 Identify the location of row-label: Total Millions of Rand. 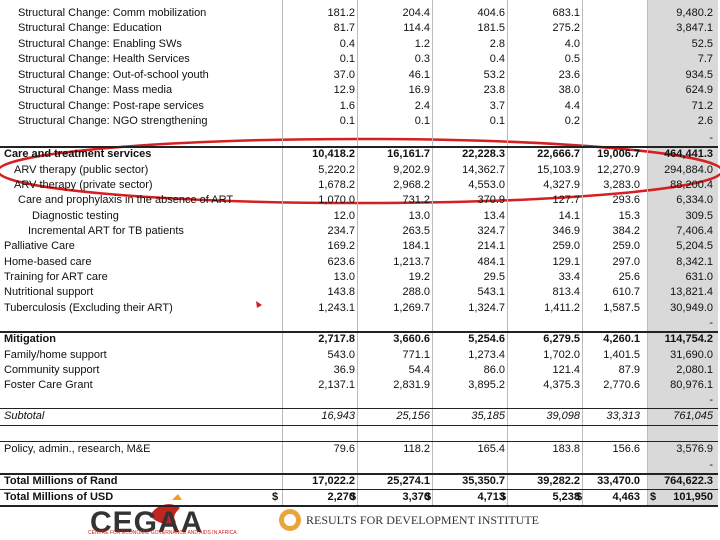
(61, 481).